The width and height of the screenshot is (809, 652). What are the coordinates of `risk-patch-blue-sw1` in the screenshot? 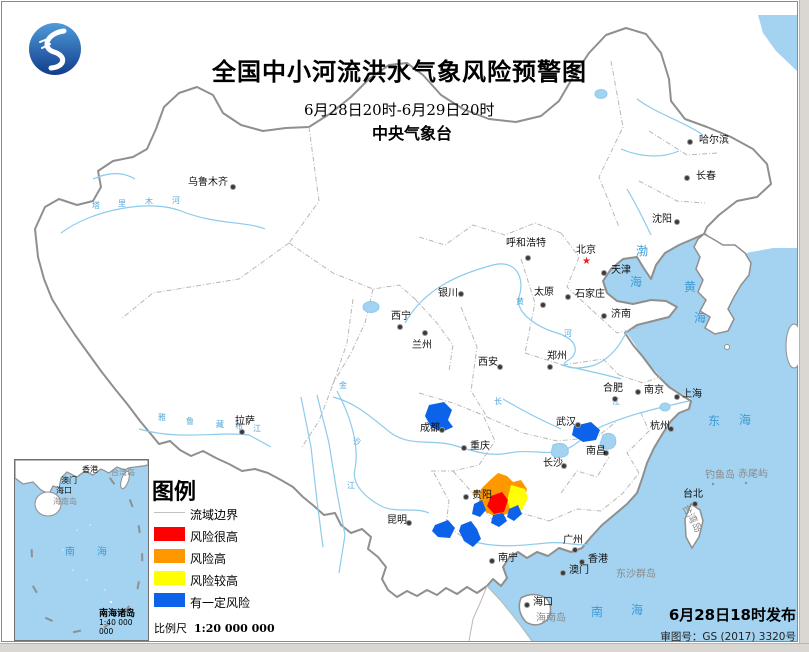 It's located at (443, 529).